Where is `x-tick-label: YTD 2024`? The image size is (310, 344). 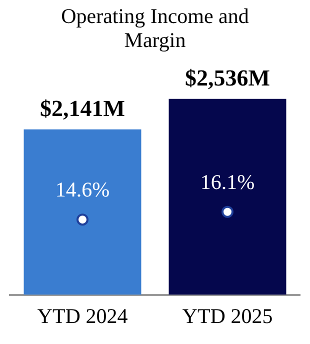 x-tick-label: YTD 2024 is located at coordinates (82, 316).